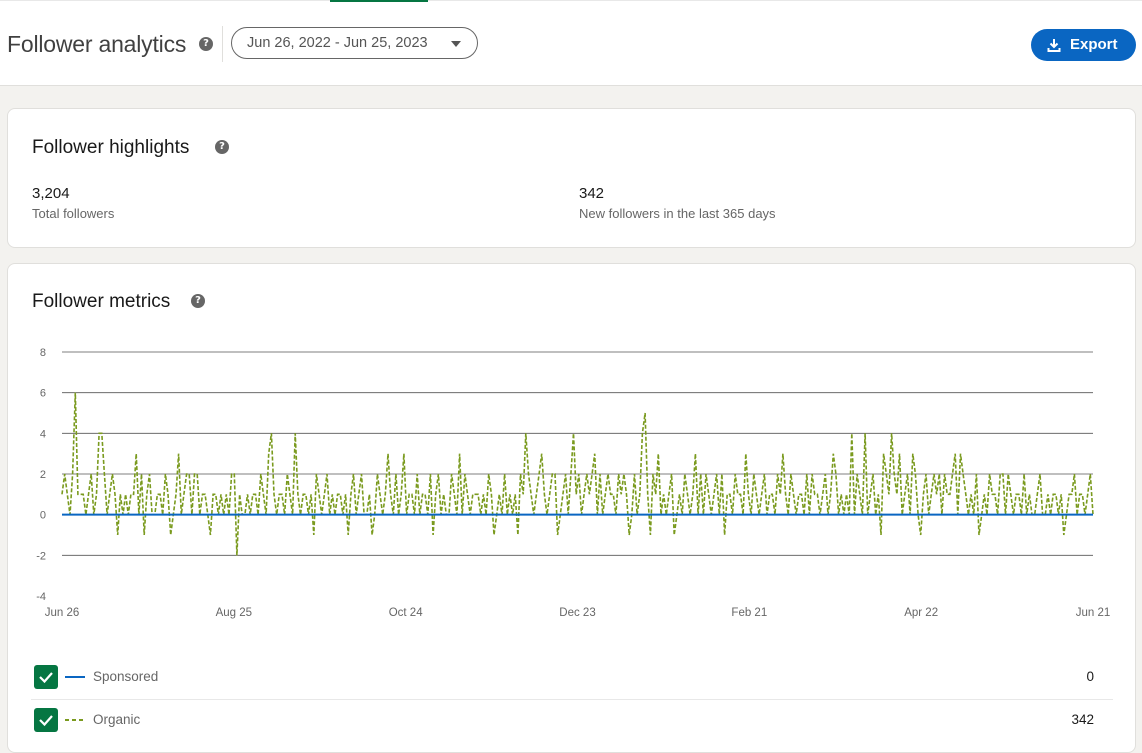  Describe the element at coordinates (234, 613) in the screenshot. I see `x-tick-label: Aug 25` at that location.